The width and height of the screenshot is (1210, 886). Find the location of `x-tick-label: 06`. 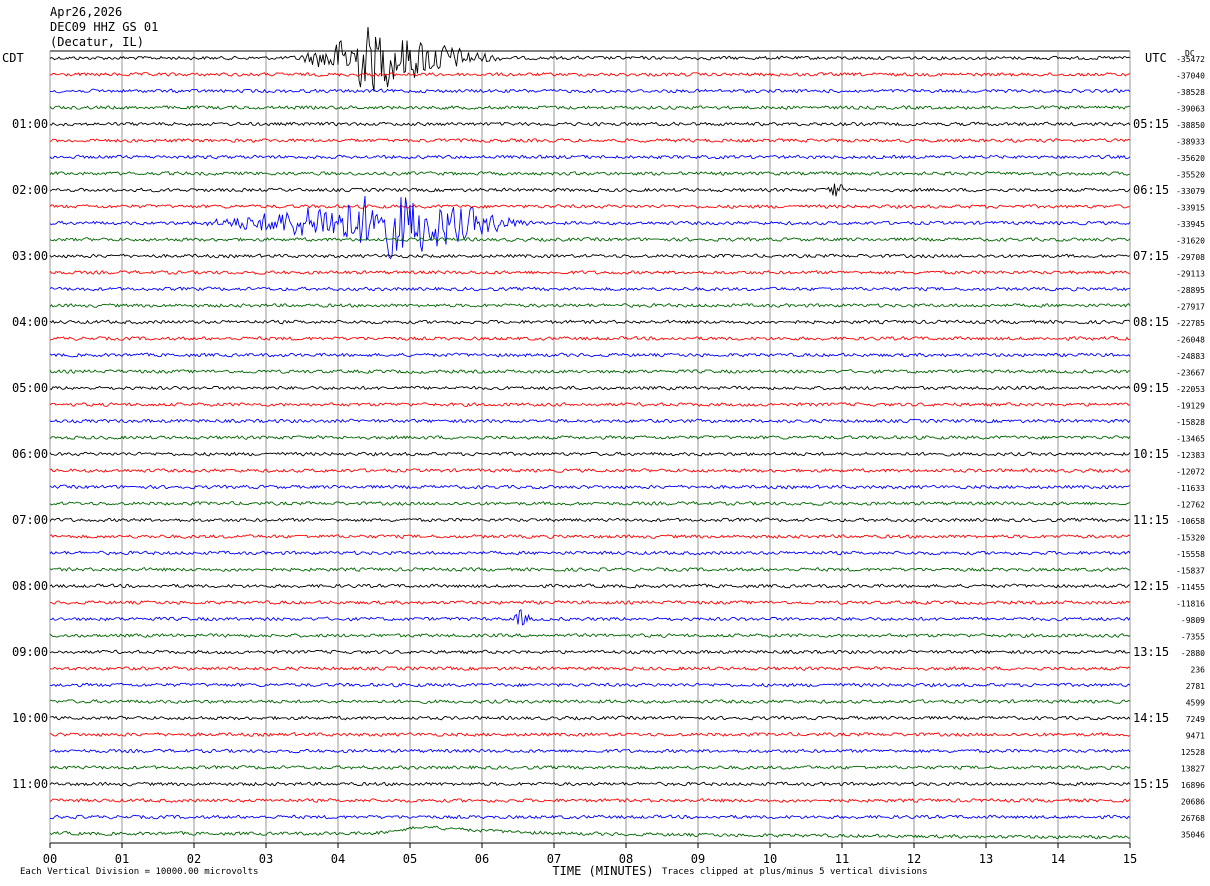

x-tick-label: 06 is located at coordinates (482, 859).